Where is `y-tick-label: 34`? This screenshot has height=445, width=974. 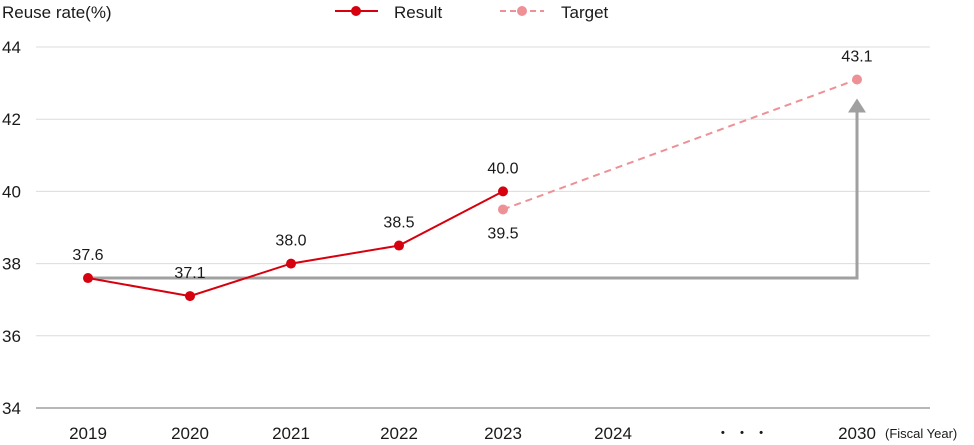 y-tick-label: 34 is located at coordinates (11, 408).